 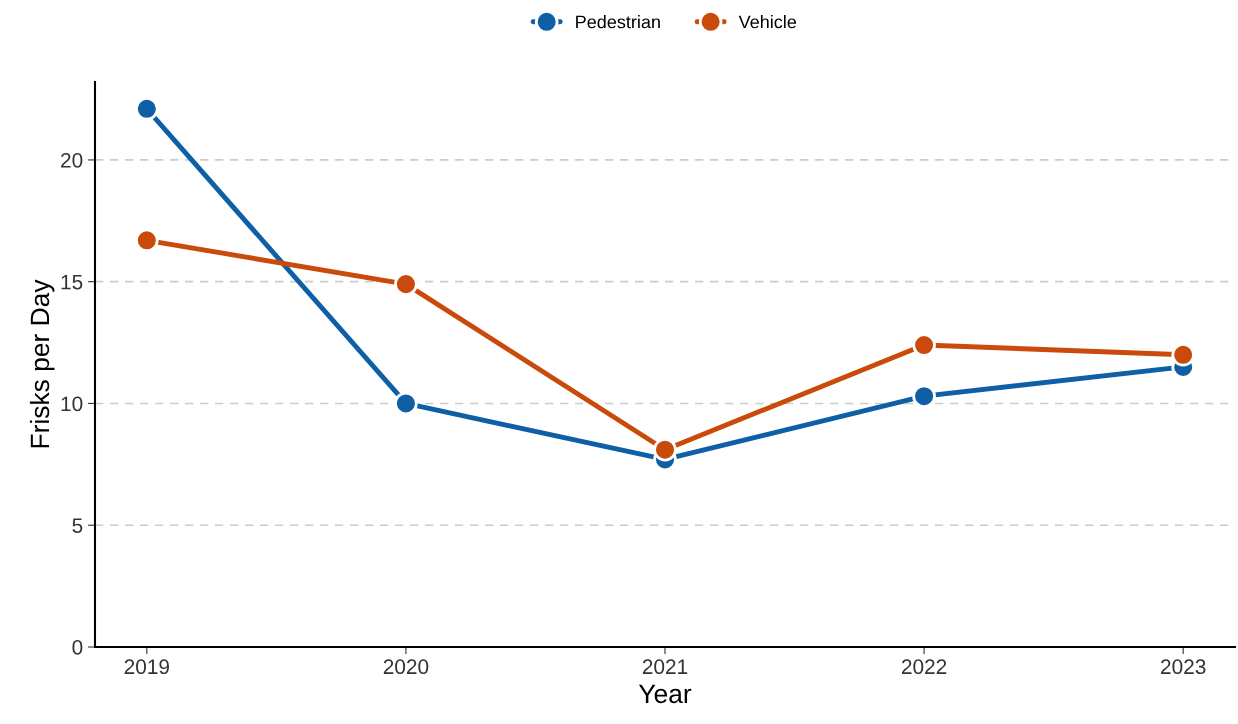 I want to click on legend-label: Vehicle, so click(x=767, y=22).